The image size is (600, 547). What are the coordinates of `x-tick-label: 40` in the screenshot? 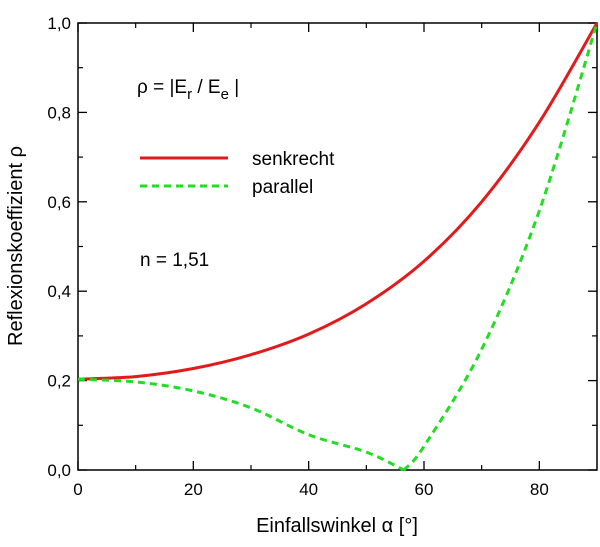 It's located at (308, 489).